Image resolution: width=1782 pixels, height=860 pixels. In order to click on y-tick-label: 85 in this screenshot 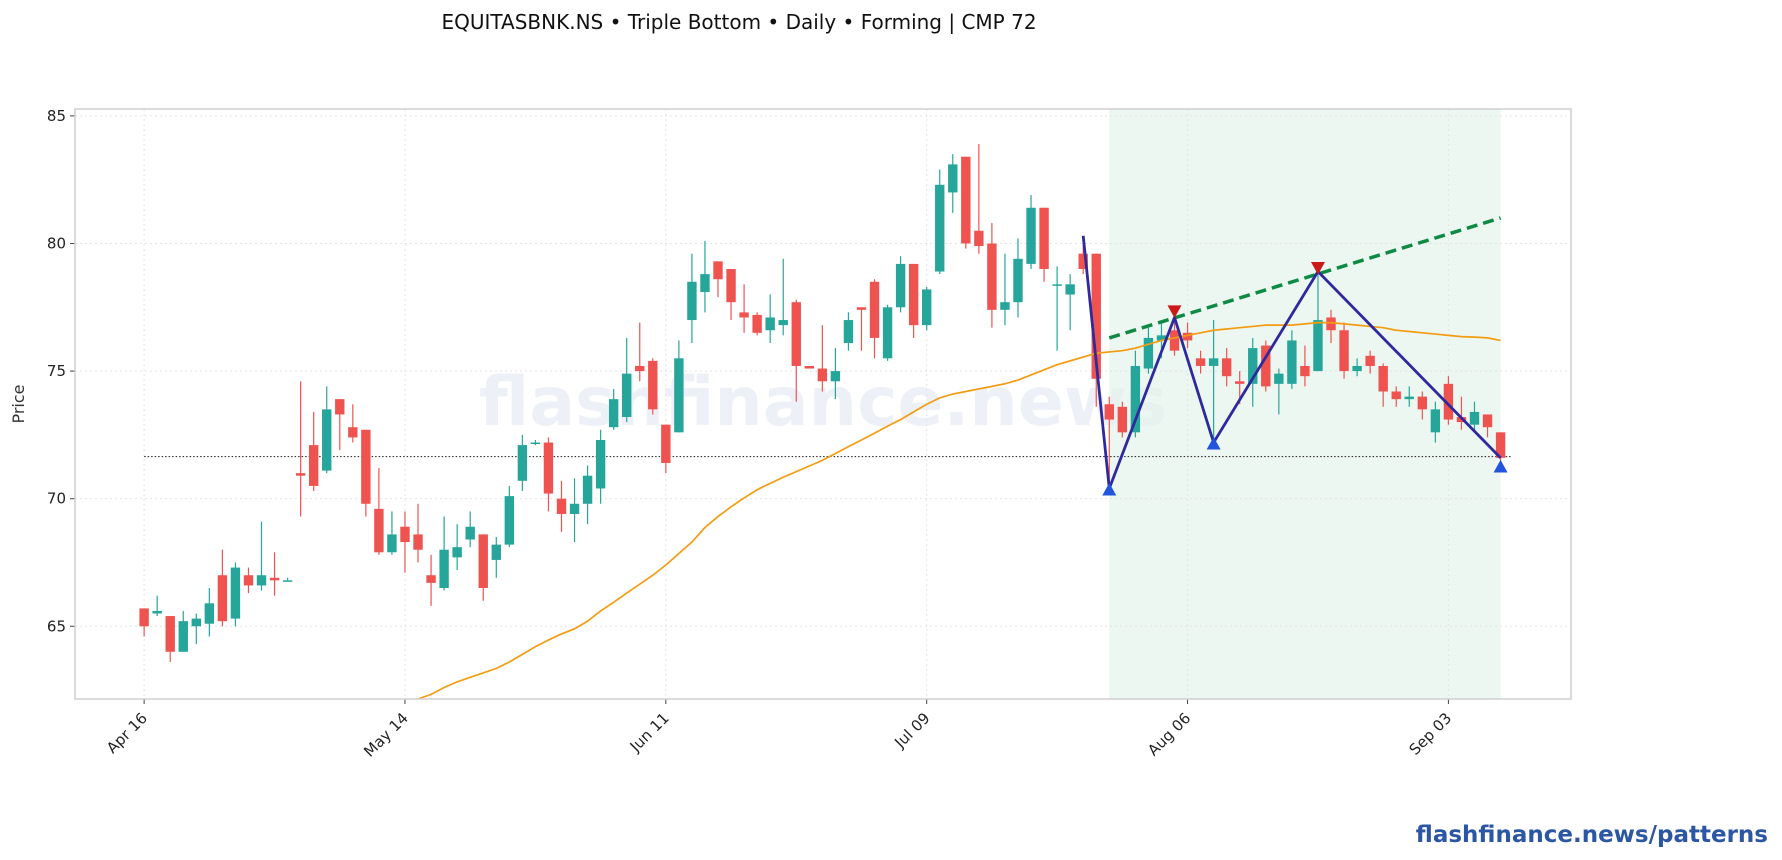, I will do `click(56, 116)`.